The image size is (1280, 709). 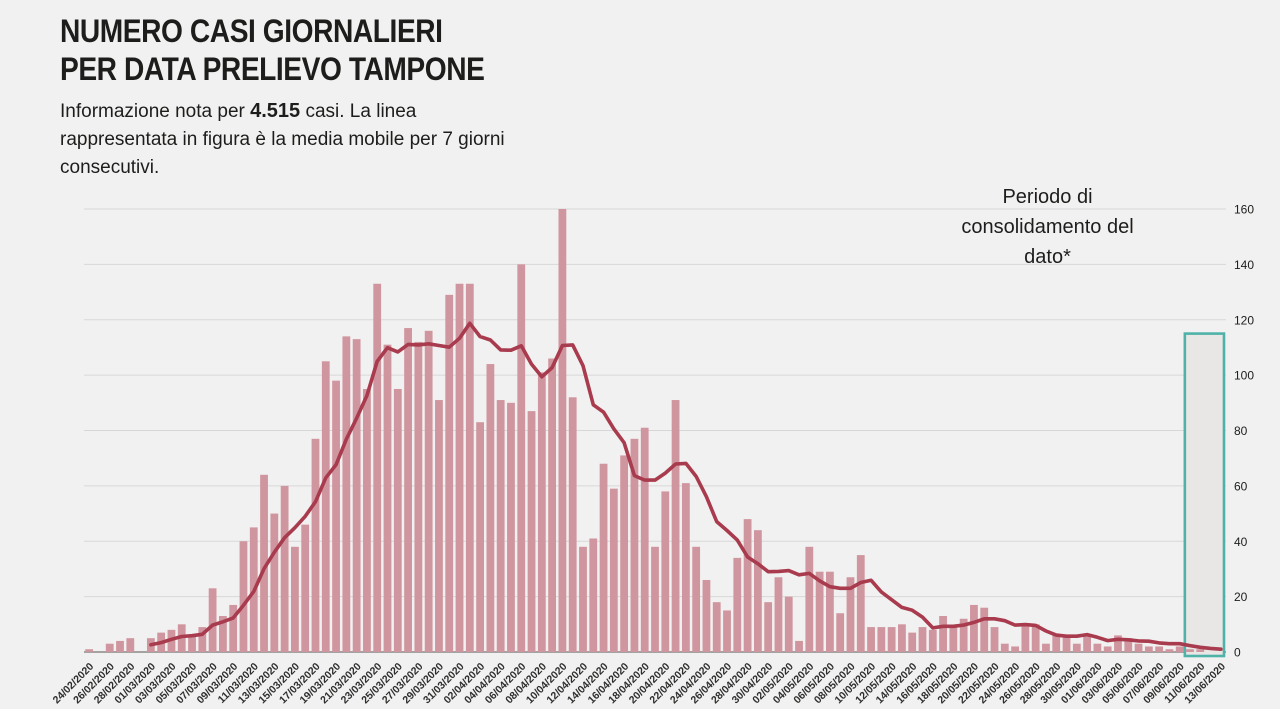 What do you see at coordinates (272, 69) in the screenshot?
I see `chart-title-line2: PER DATA PRELIEVO TAMPONE` at bounding box center [272, 69].